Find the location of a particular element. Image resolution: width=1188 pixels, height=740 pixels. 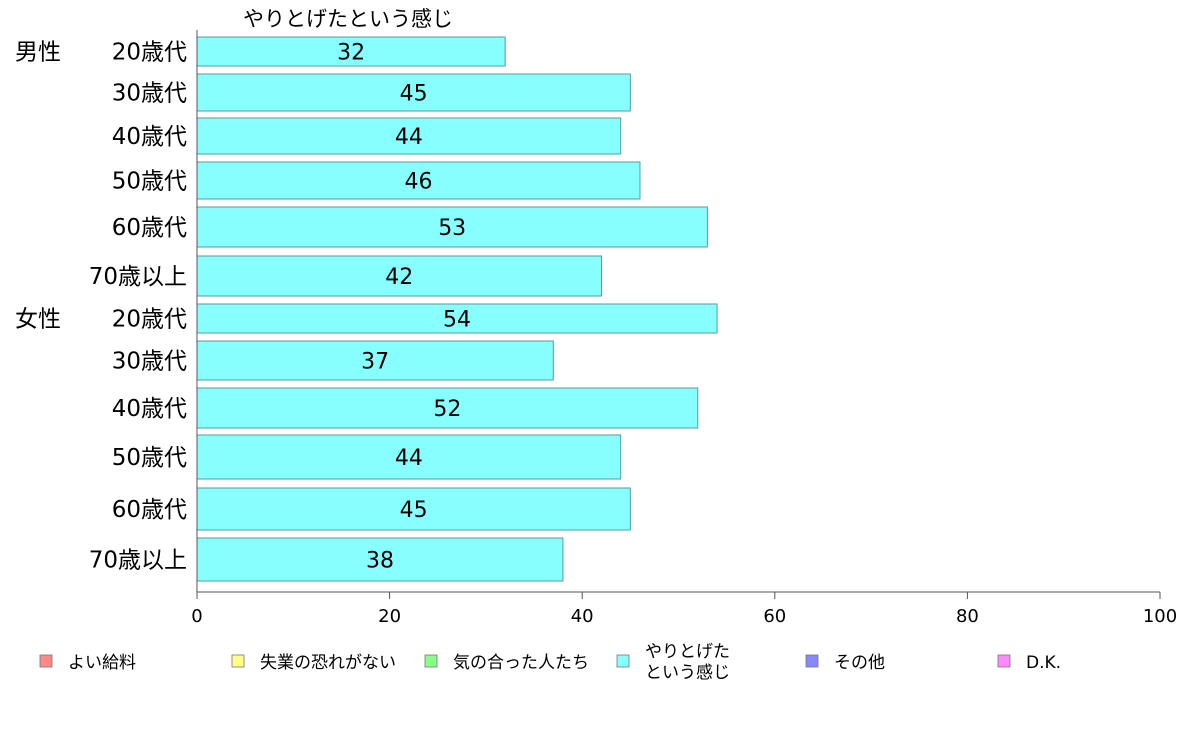

legend-label: D.K. is located at coordinates (1043, 663).